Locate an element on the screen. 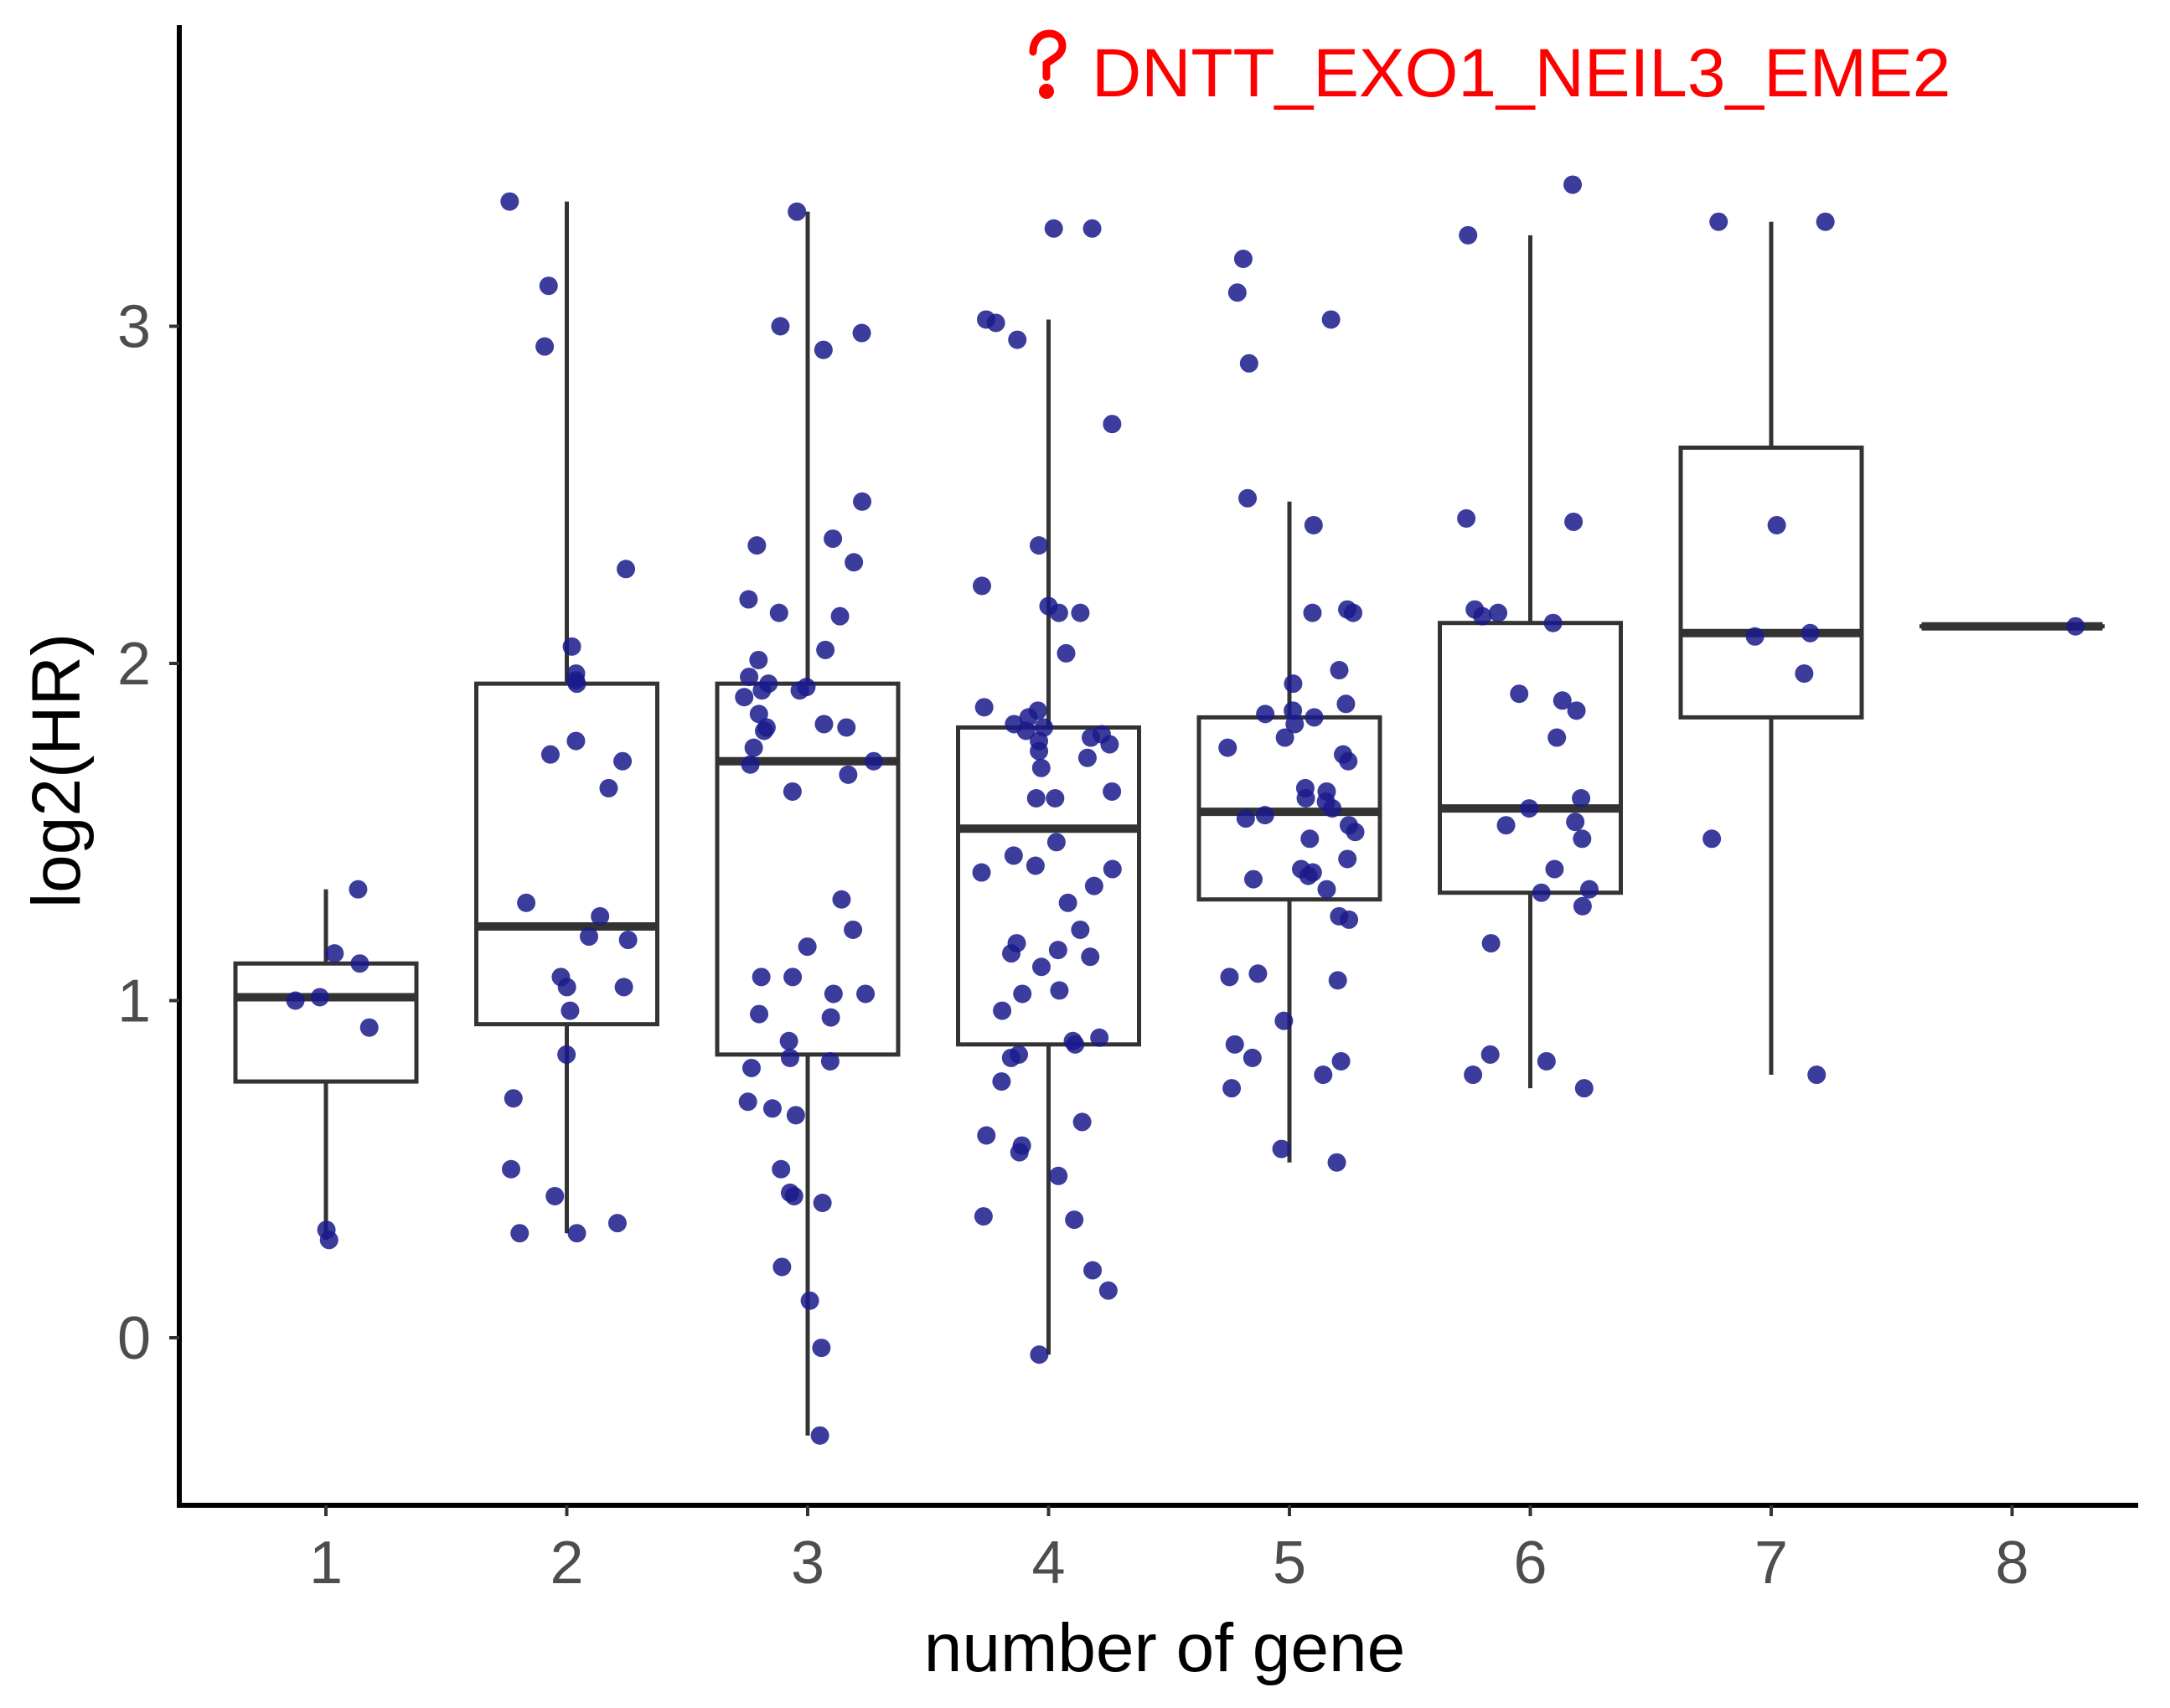 This screenshot has width=2170, height=1708. annotation-layer: DNTT_EXO1_NEIL3_EME2 is located at coordinates (1489, 70).